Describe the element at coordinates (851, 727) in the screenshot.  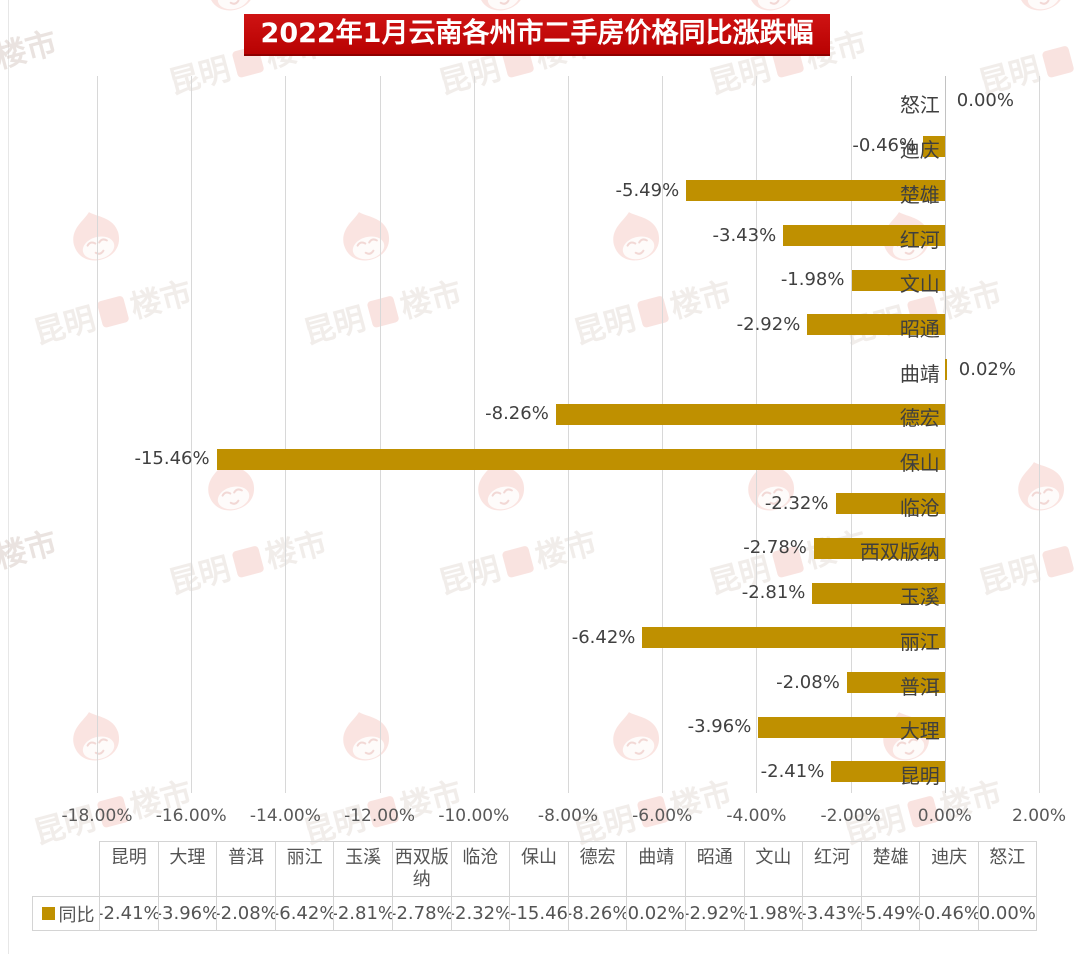
I see `bar-大理` at that location.